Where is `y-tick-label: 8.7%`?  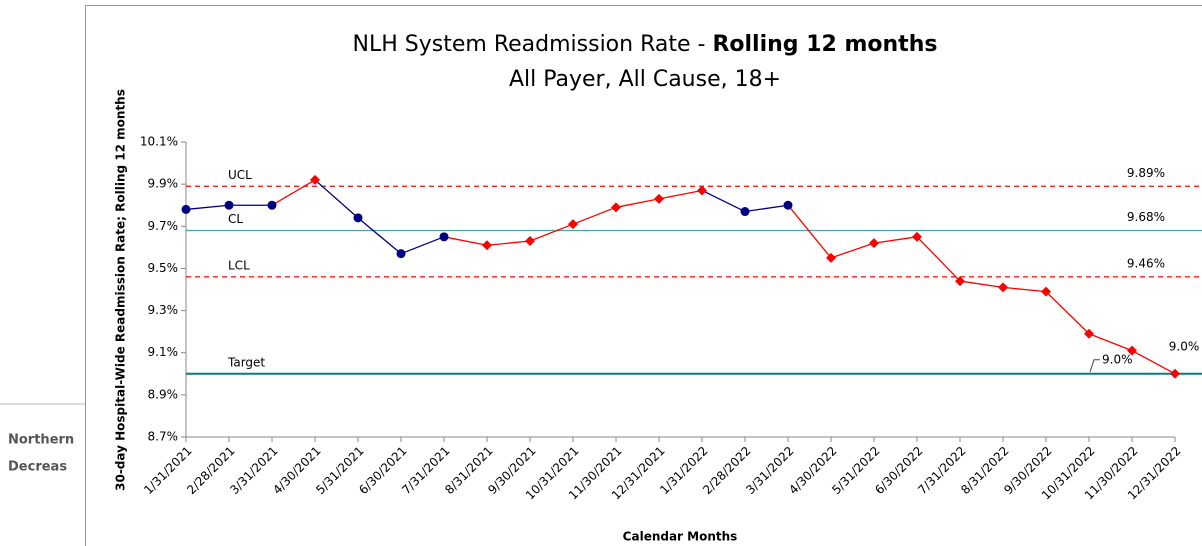
y-tick-label: 8.7% is located at coordinates (163, 437).